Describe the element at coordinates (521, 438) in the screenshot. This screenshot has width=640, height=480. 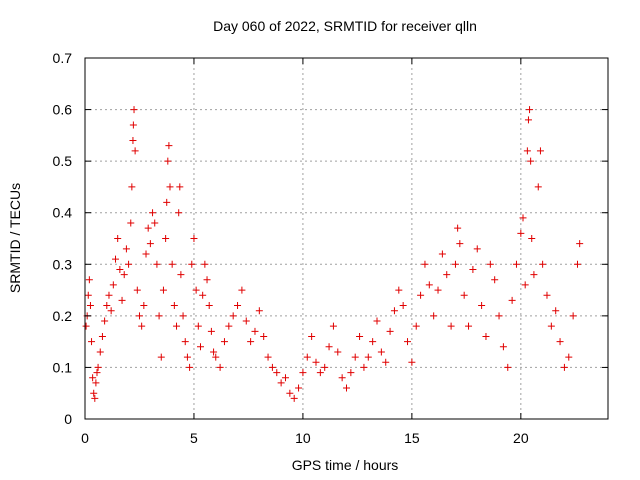
I see `x-tick-label-4: 20` at that location.